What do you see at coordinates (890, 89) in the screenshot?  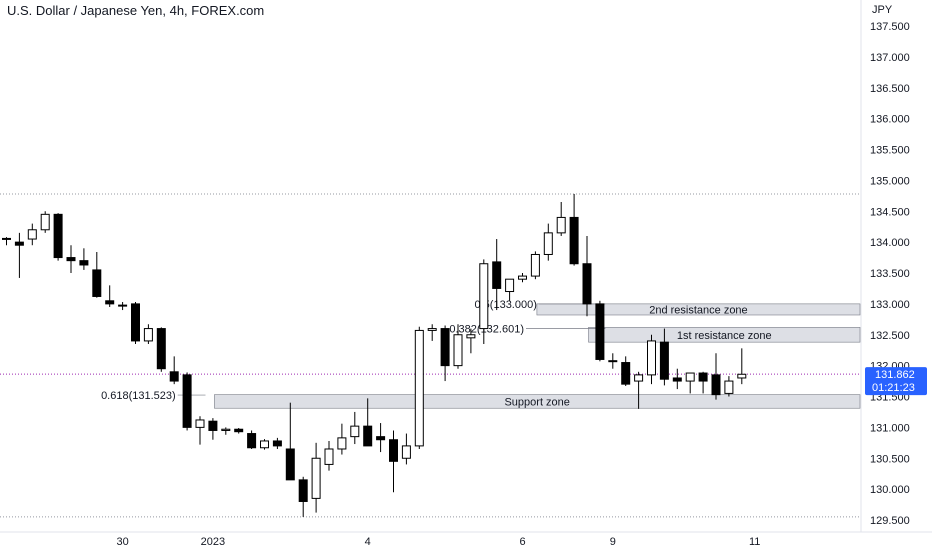 I see `y-tick-label: 136.500` at bounding box center [890, 89].